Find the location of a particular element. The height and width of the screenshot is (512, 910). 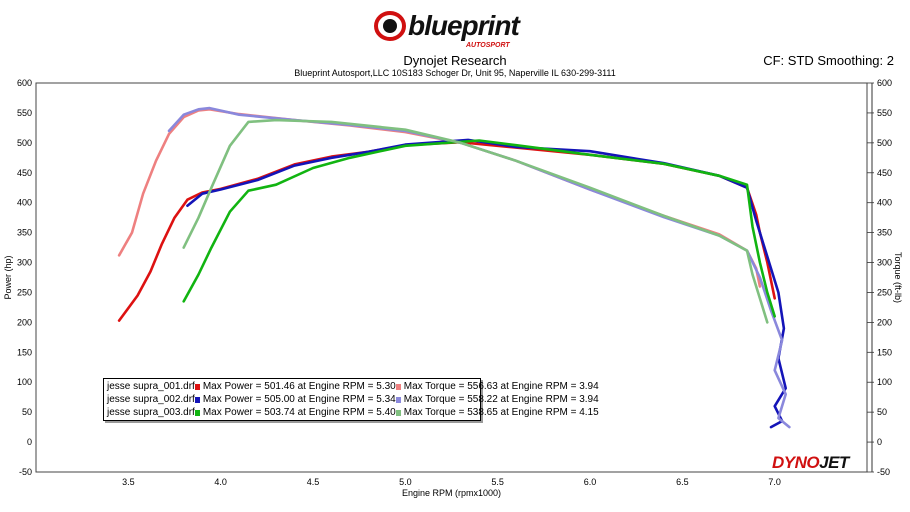

cf-smoothing-label: CF: STD Smoothing: 2 is located at coordinates (828, 60).